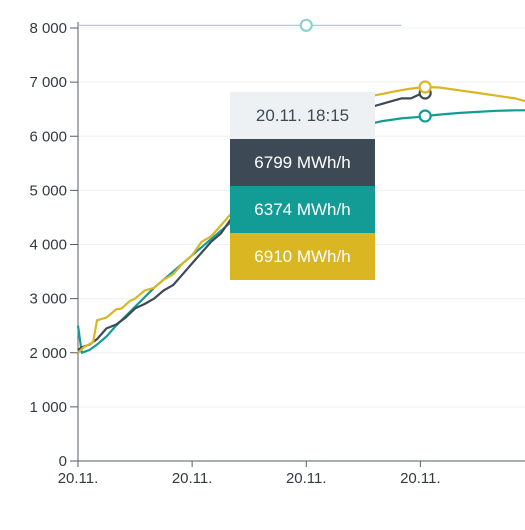 Image resolution: width=525 pixels, height=530 pixels. What do you see at coordinates (48, 136) in the screenshot?
I see `y-tick-label-6: 6 000` at bounding box center [48, 136].